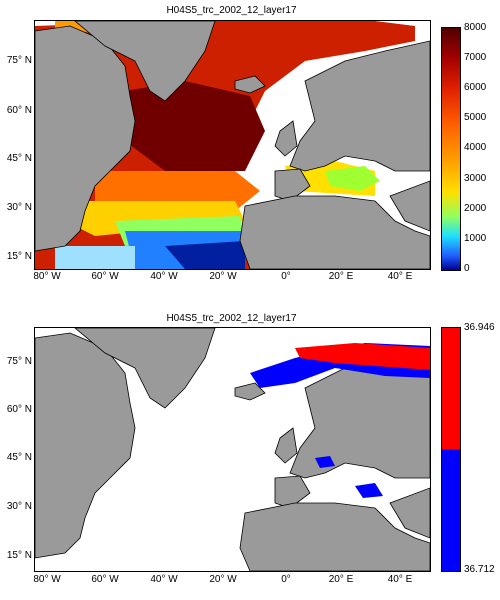 The width and height of the screenshot is (500, 600). Describe the element at coordinates (145, 368) in the screenshot. I see `greenland-b` at that location.